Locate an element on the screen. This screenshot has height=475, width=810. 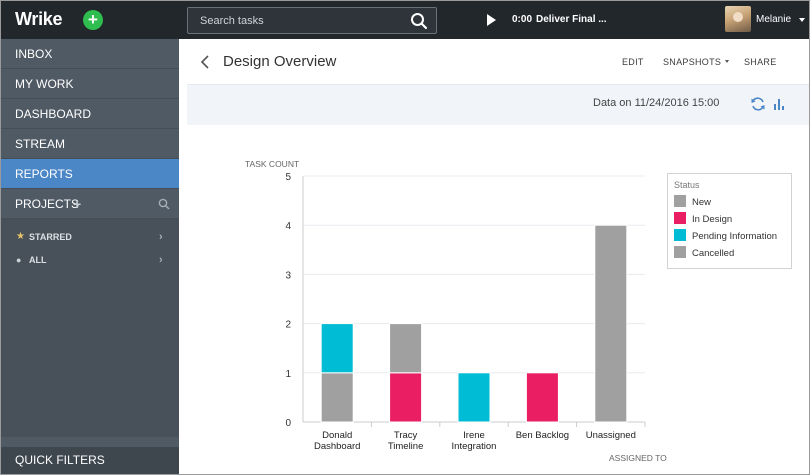
sidebar-item-starred: ★ STARRED › is located at coordinates (90, 237).